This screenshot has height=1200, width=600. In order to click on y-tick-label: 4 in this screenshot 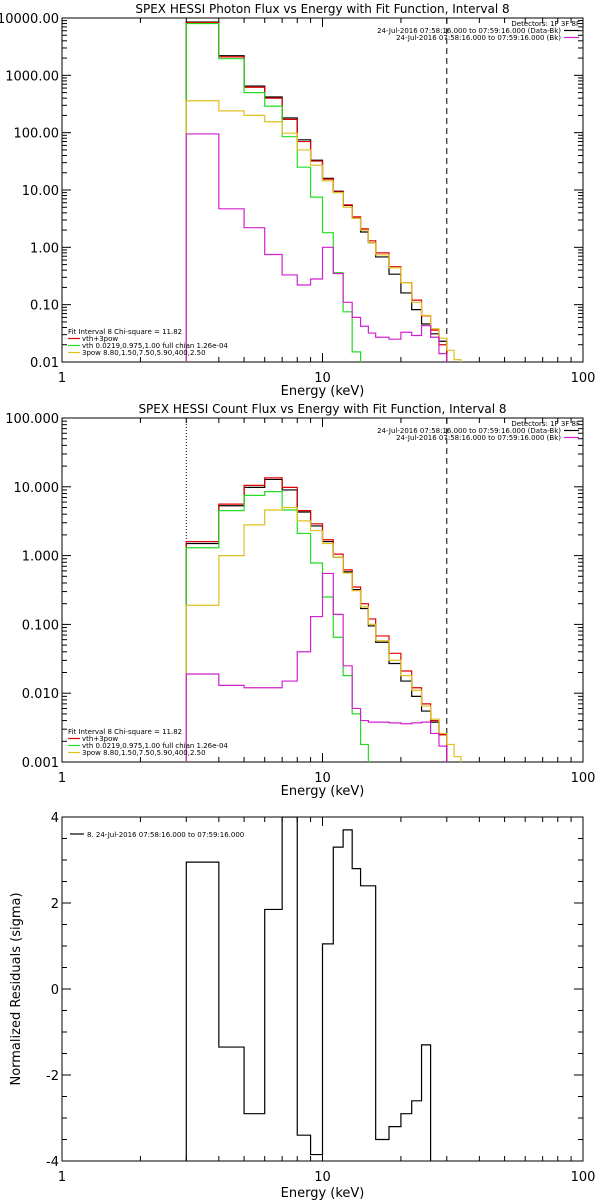, I will do `click(55, 818)`.